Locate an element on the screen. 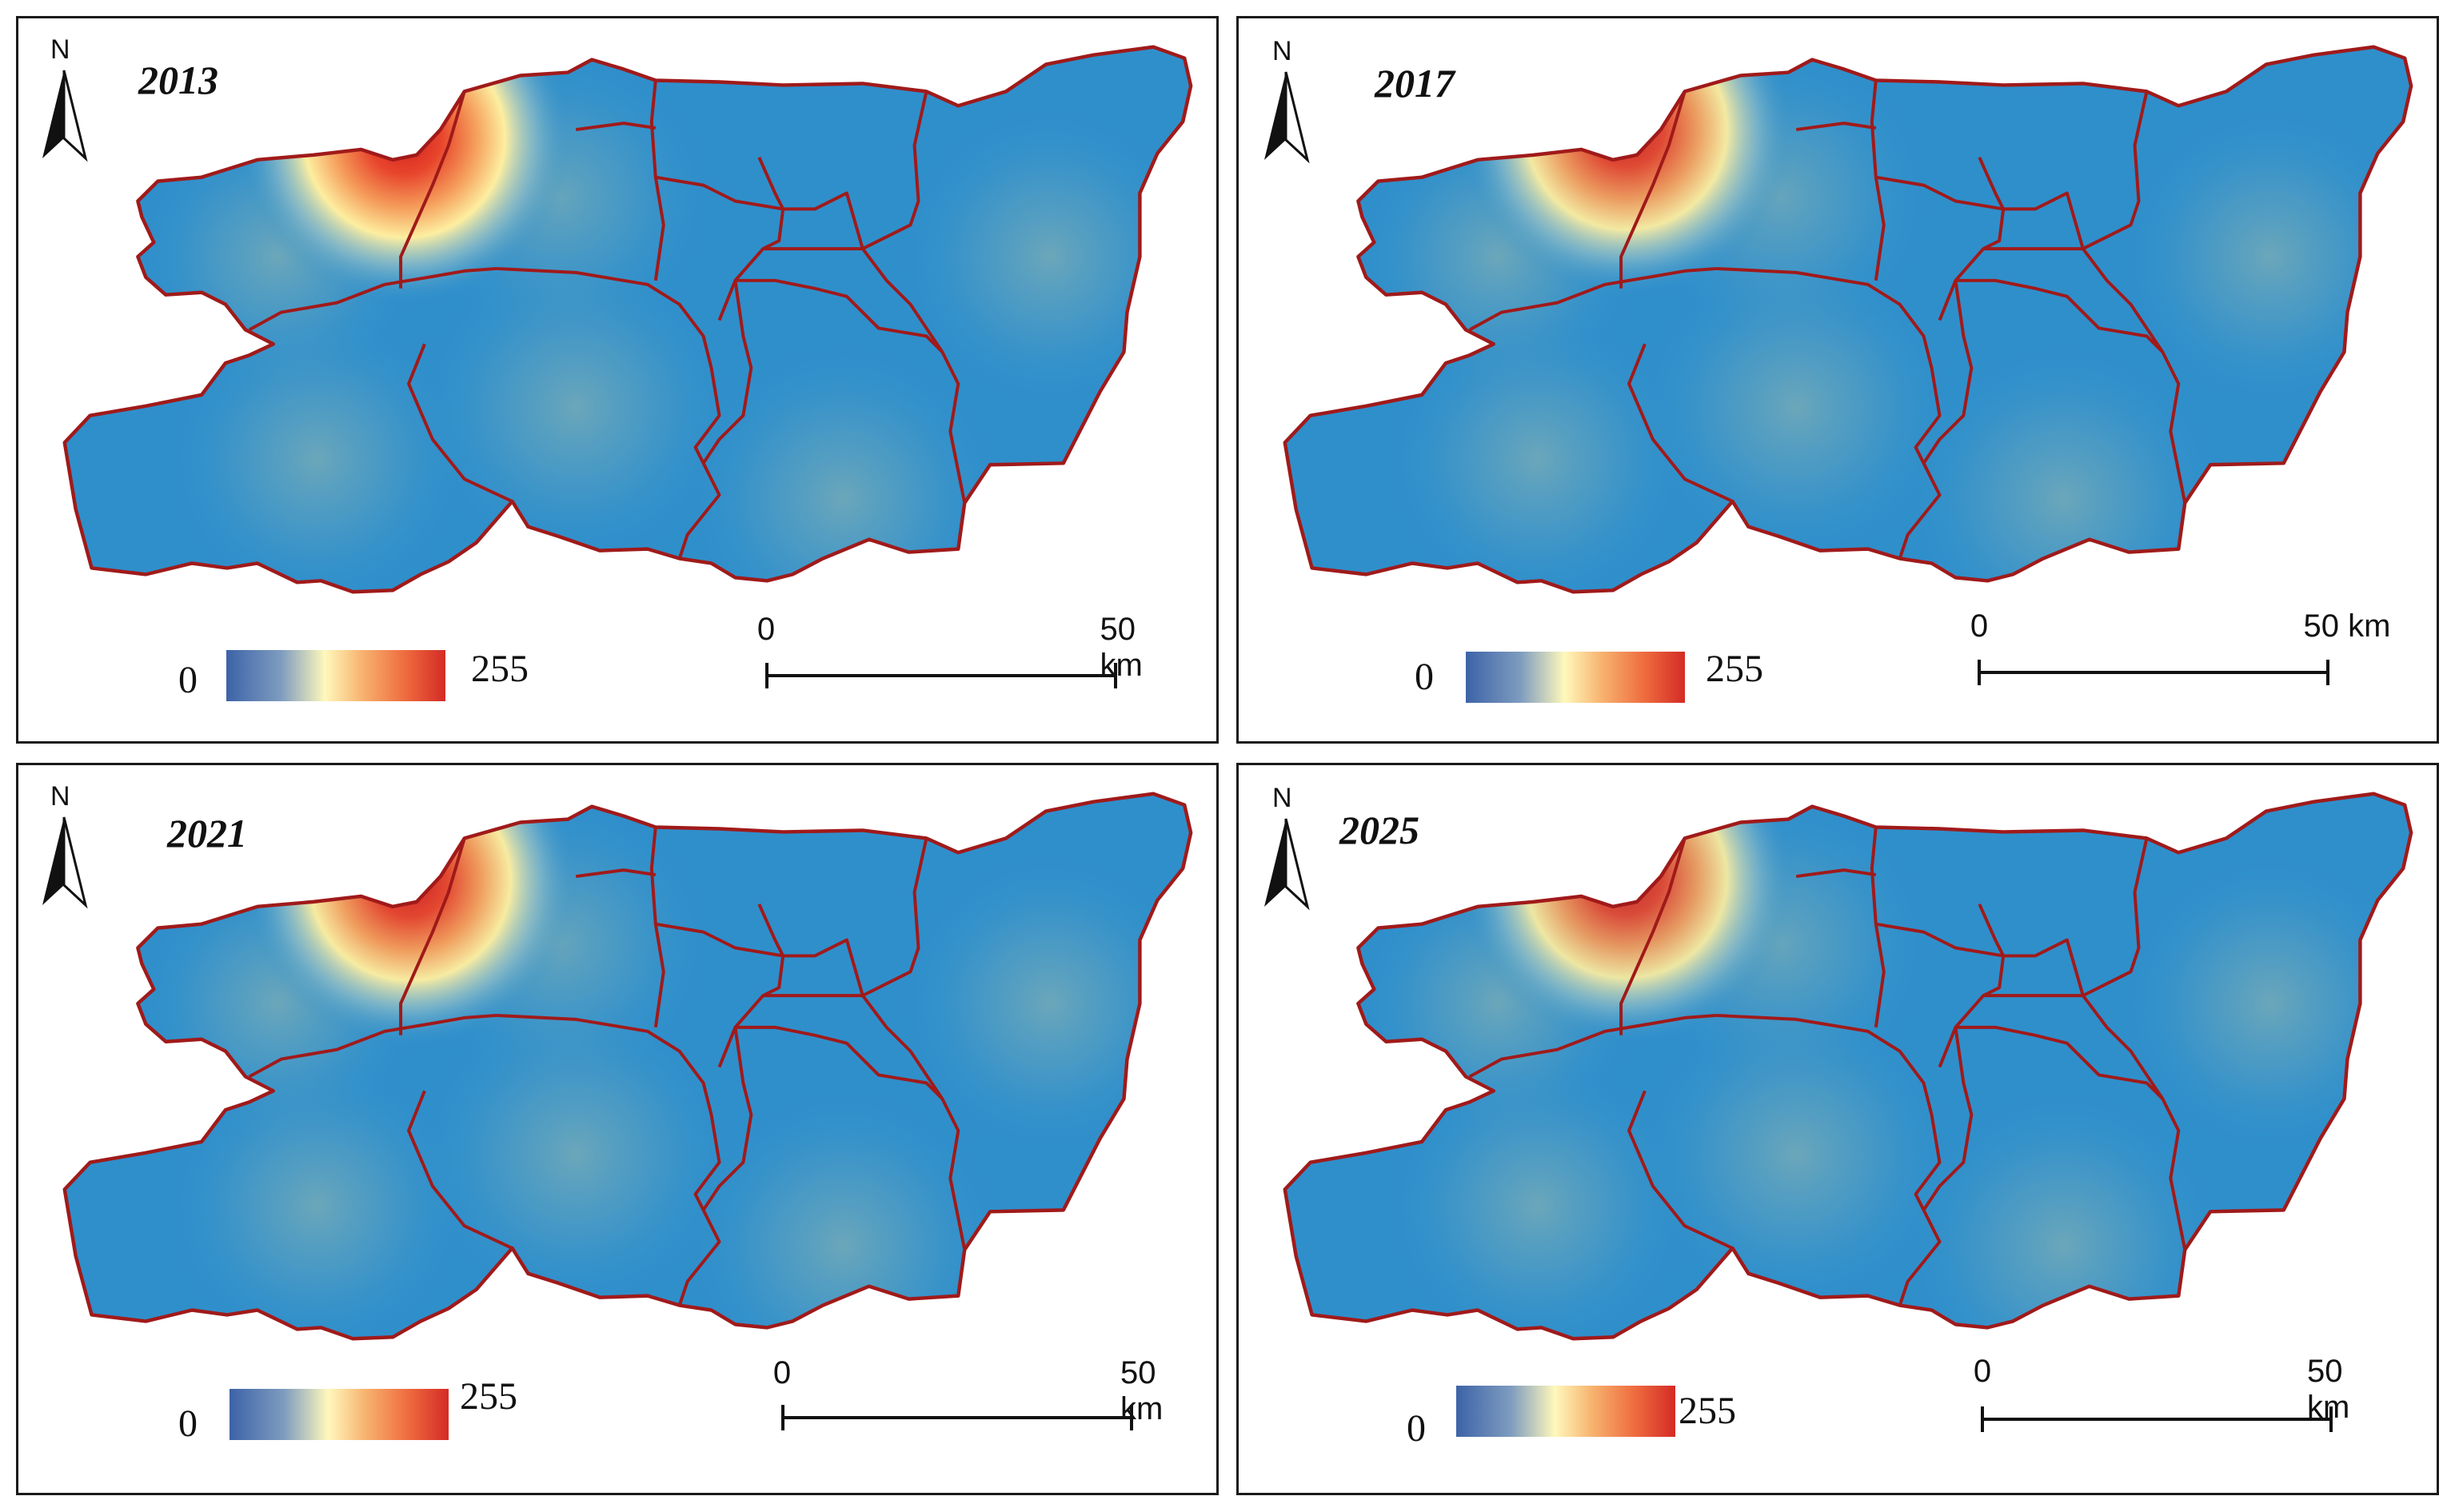 The image size is (2455, 1512). year-label: 2017 is located at coordinates (1415, 83).